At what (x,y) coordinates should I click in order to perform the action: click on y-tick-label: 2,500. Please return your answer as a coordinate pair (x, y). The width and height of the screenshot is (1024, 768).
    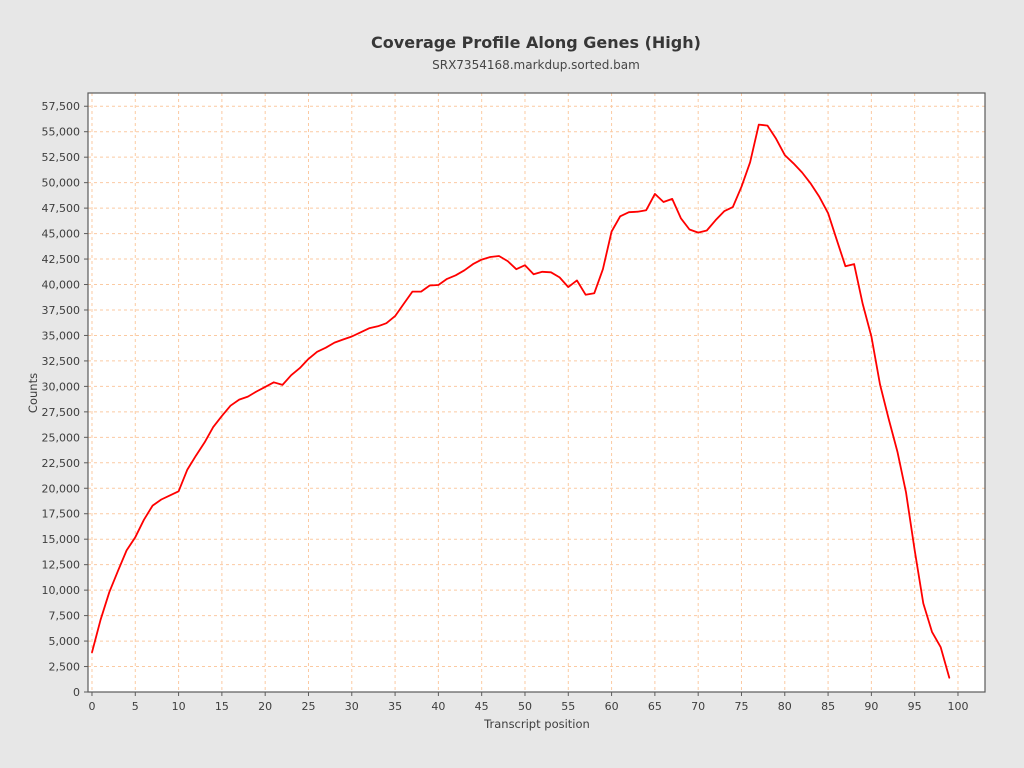
    Looking at the image, I should click on (65, 667).